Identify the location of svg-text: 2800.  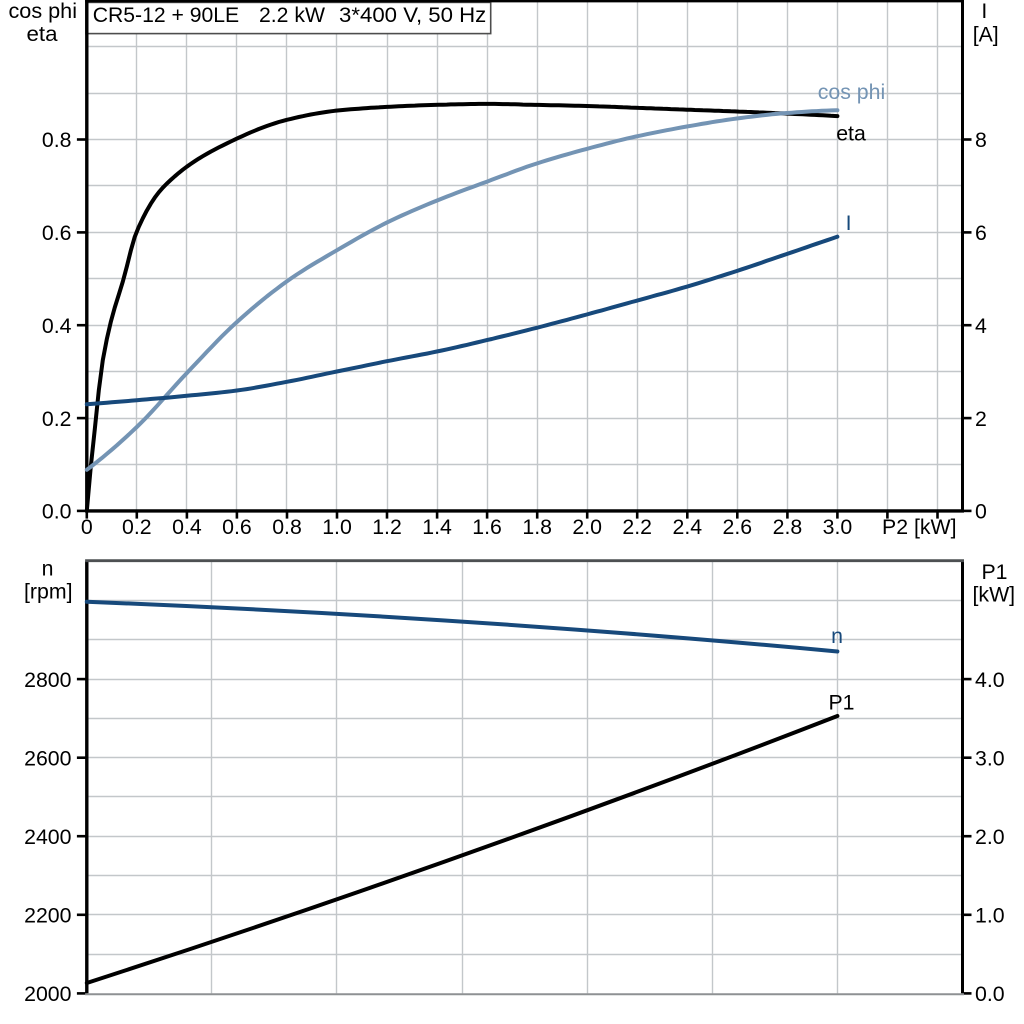
(48, 680).